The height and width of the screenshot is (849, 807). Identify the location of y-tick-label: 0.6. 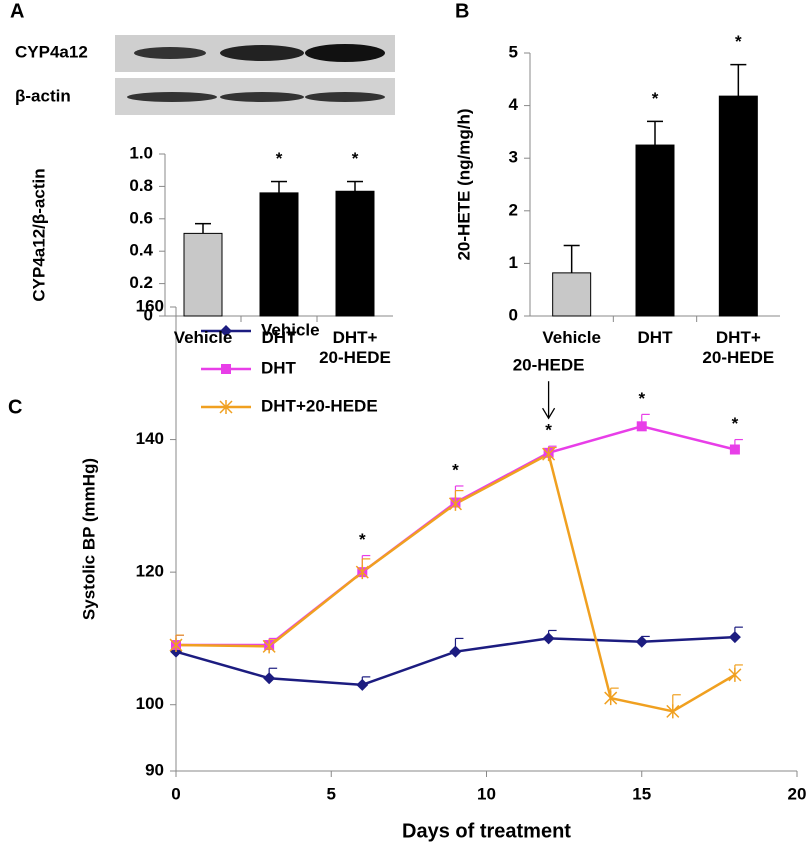
(141, 217).